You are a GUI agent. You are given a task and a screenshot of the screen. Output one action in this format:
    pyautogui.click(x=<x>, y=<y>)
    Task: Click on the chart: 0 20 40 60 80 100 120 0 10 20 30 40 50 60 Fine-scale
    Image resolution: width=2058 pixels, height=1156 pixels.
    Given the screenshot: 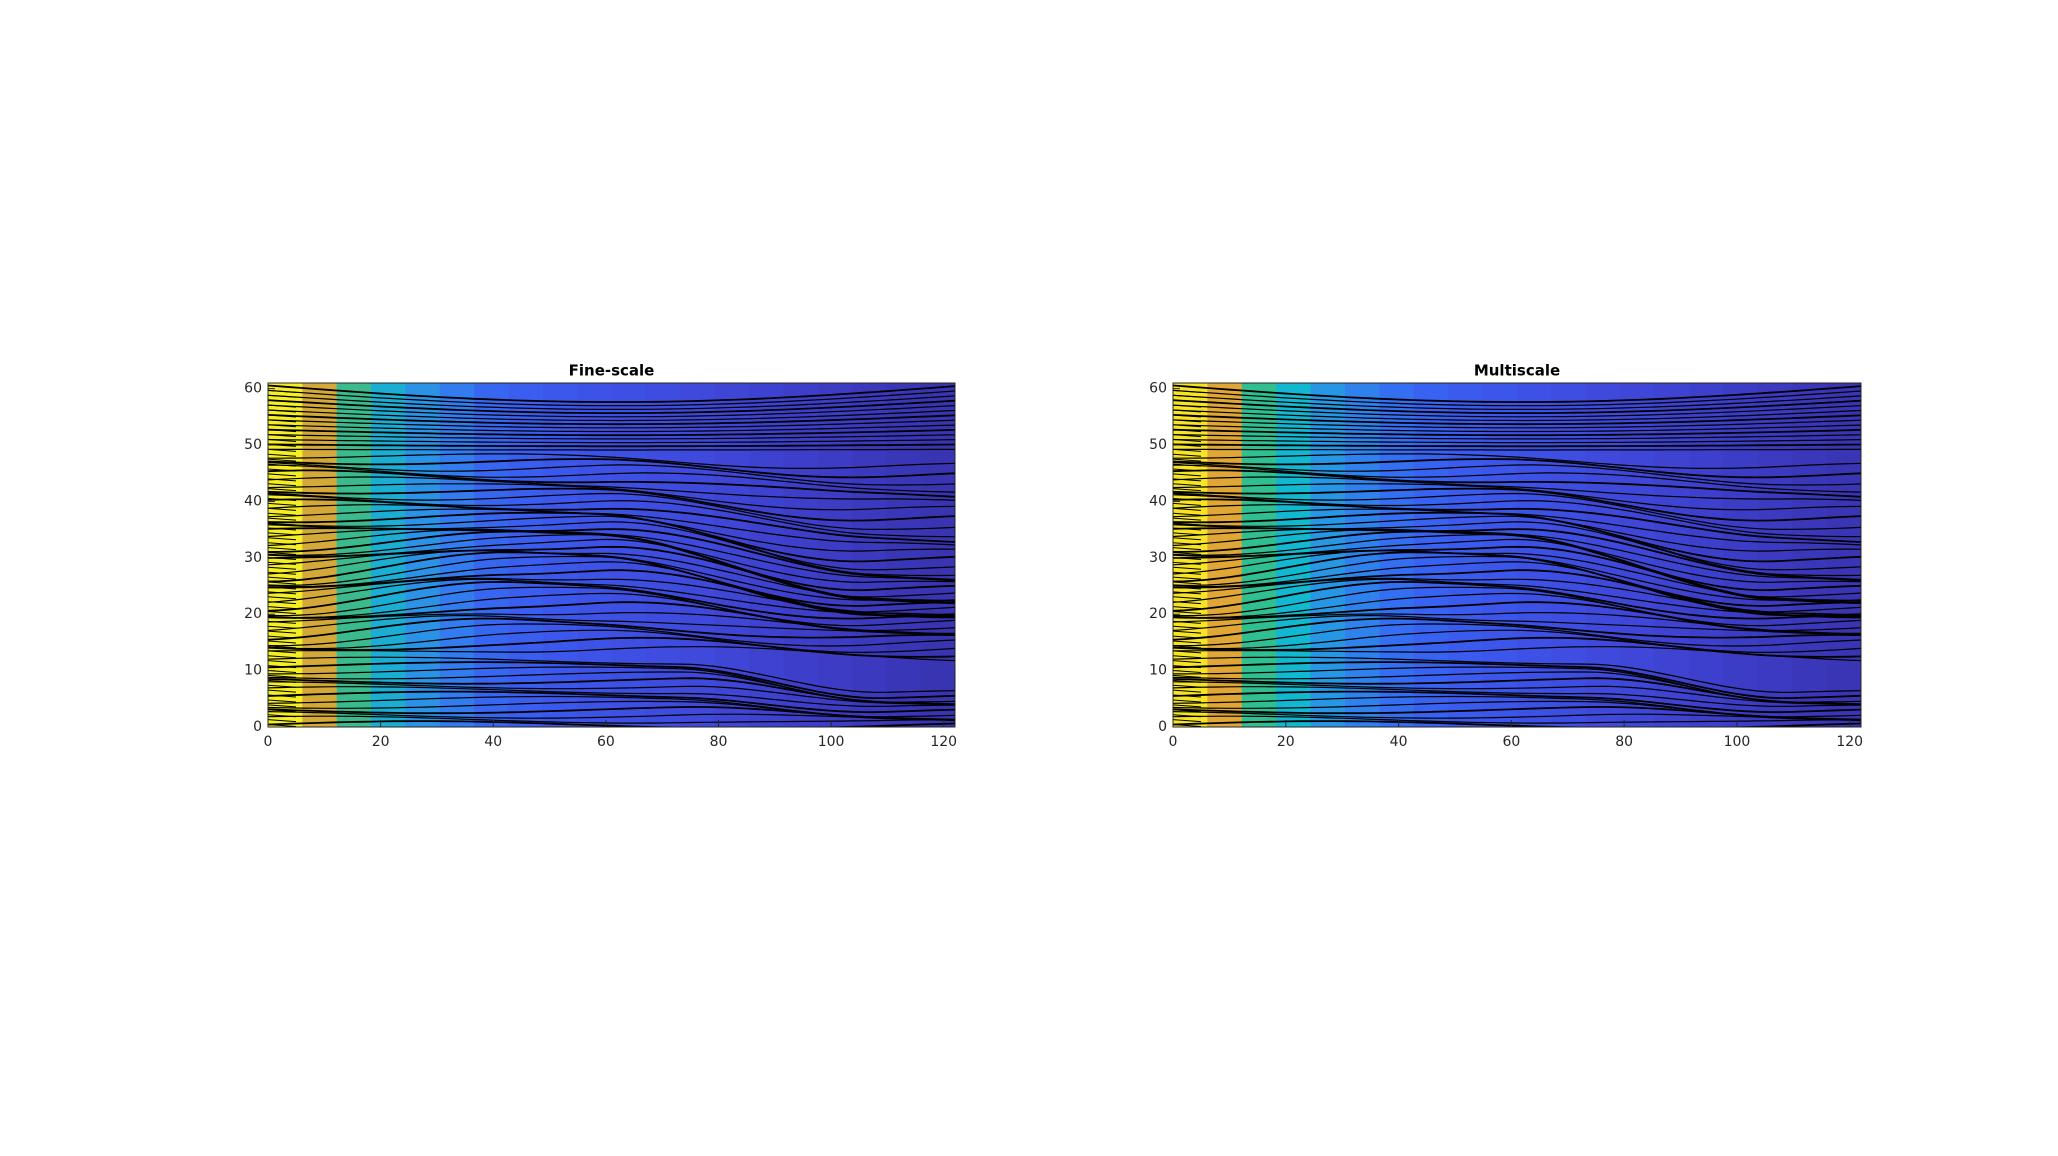 What is the action you would take?
    pyautogui.click(x=600, y=556)
    